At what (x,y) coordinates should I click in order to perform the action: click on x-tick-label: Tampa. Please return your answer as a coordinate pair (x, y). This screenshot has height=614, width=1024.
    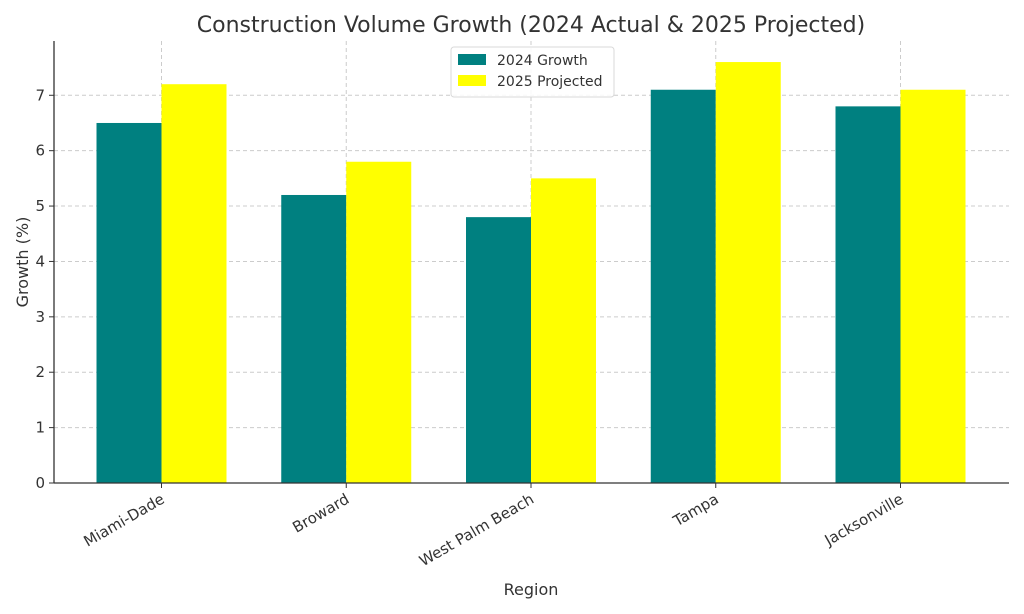
    Looking at the image, I should click on (695, 510).